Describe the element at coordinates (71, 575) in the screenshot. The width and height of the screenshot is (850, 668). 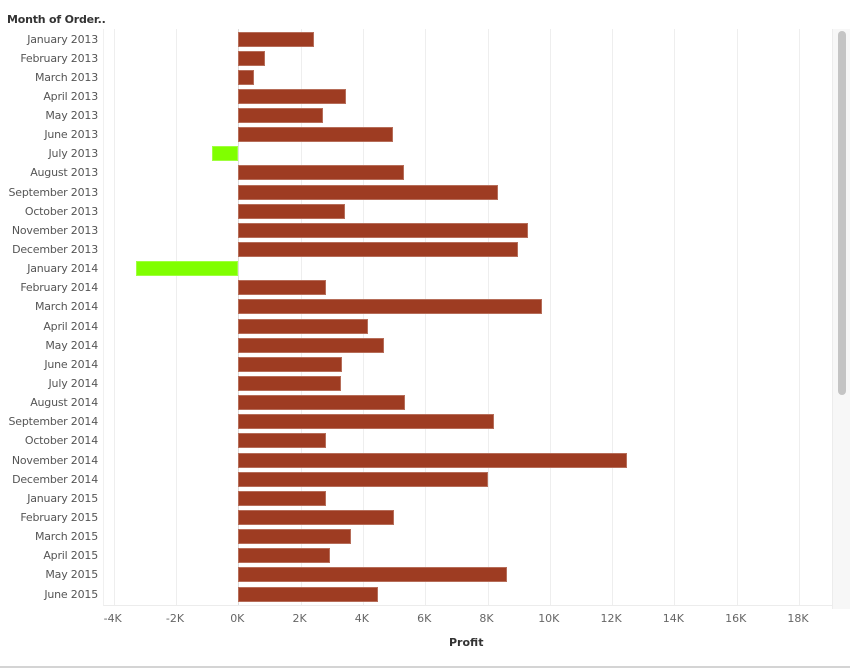
I see `row-label: May 2015` at that location.